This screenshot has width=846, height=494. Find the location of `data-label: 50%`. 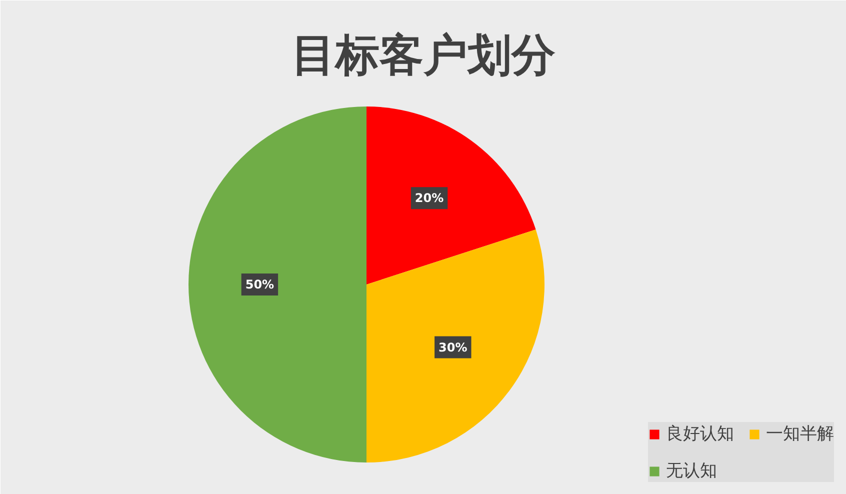

data-label: 50% is located at coordinates (259, 285).